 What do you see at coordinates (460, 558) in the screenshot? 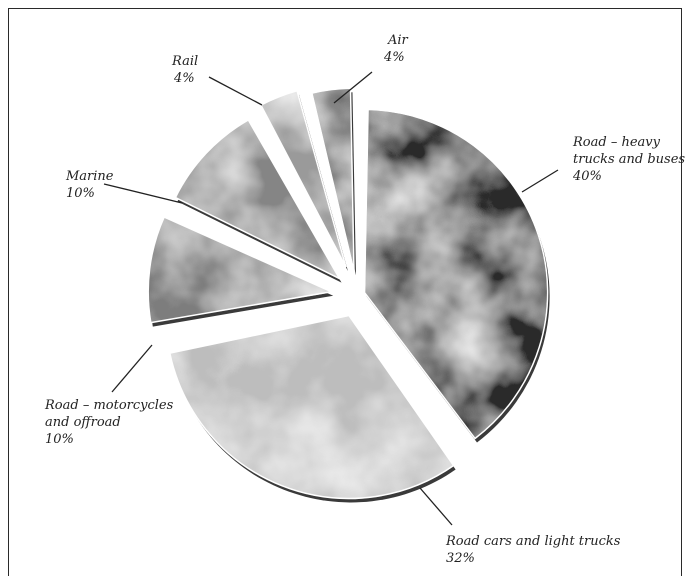
I see `slice-value-1: 32%` at bounding box center [460, 558].